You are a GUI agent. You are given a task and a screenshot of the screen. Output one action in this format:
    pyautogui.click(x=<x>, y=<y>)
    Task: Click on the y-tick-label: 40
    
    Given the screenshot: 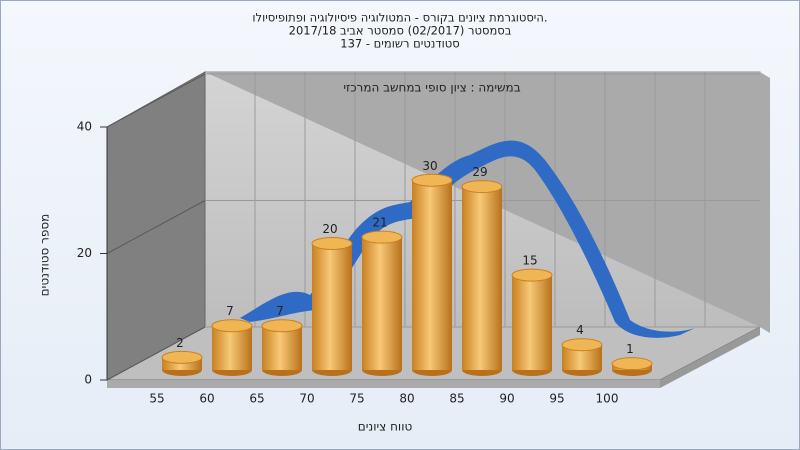 What is the action you would take?
    pyautogui.click(x=84, y=127)
    